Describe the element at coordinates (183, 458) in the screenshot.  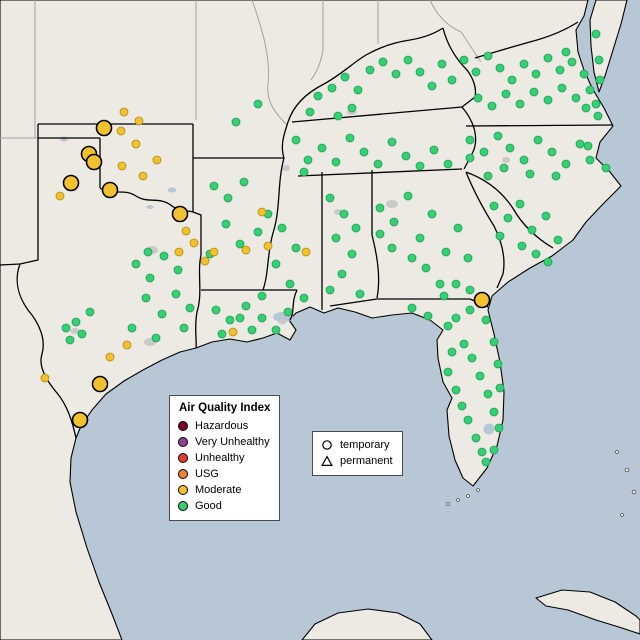
I see `unhealthy-swatch-icon` at that location.